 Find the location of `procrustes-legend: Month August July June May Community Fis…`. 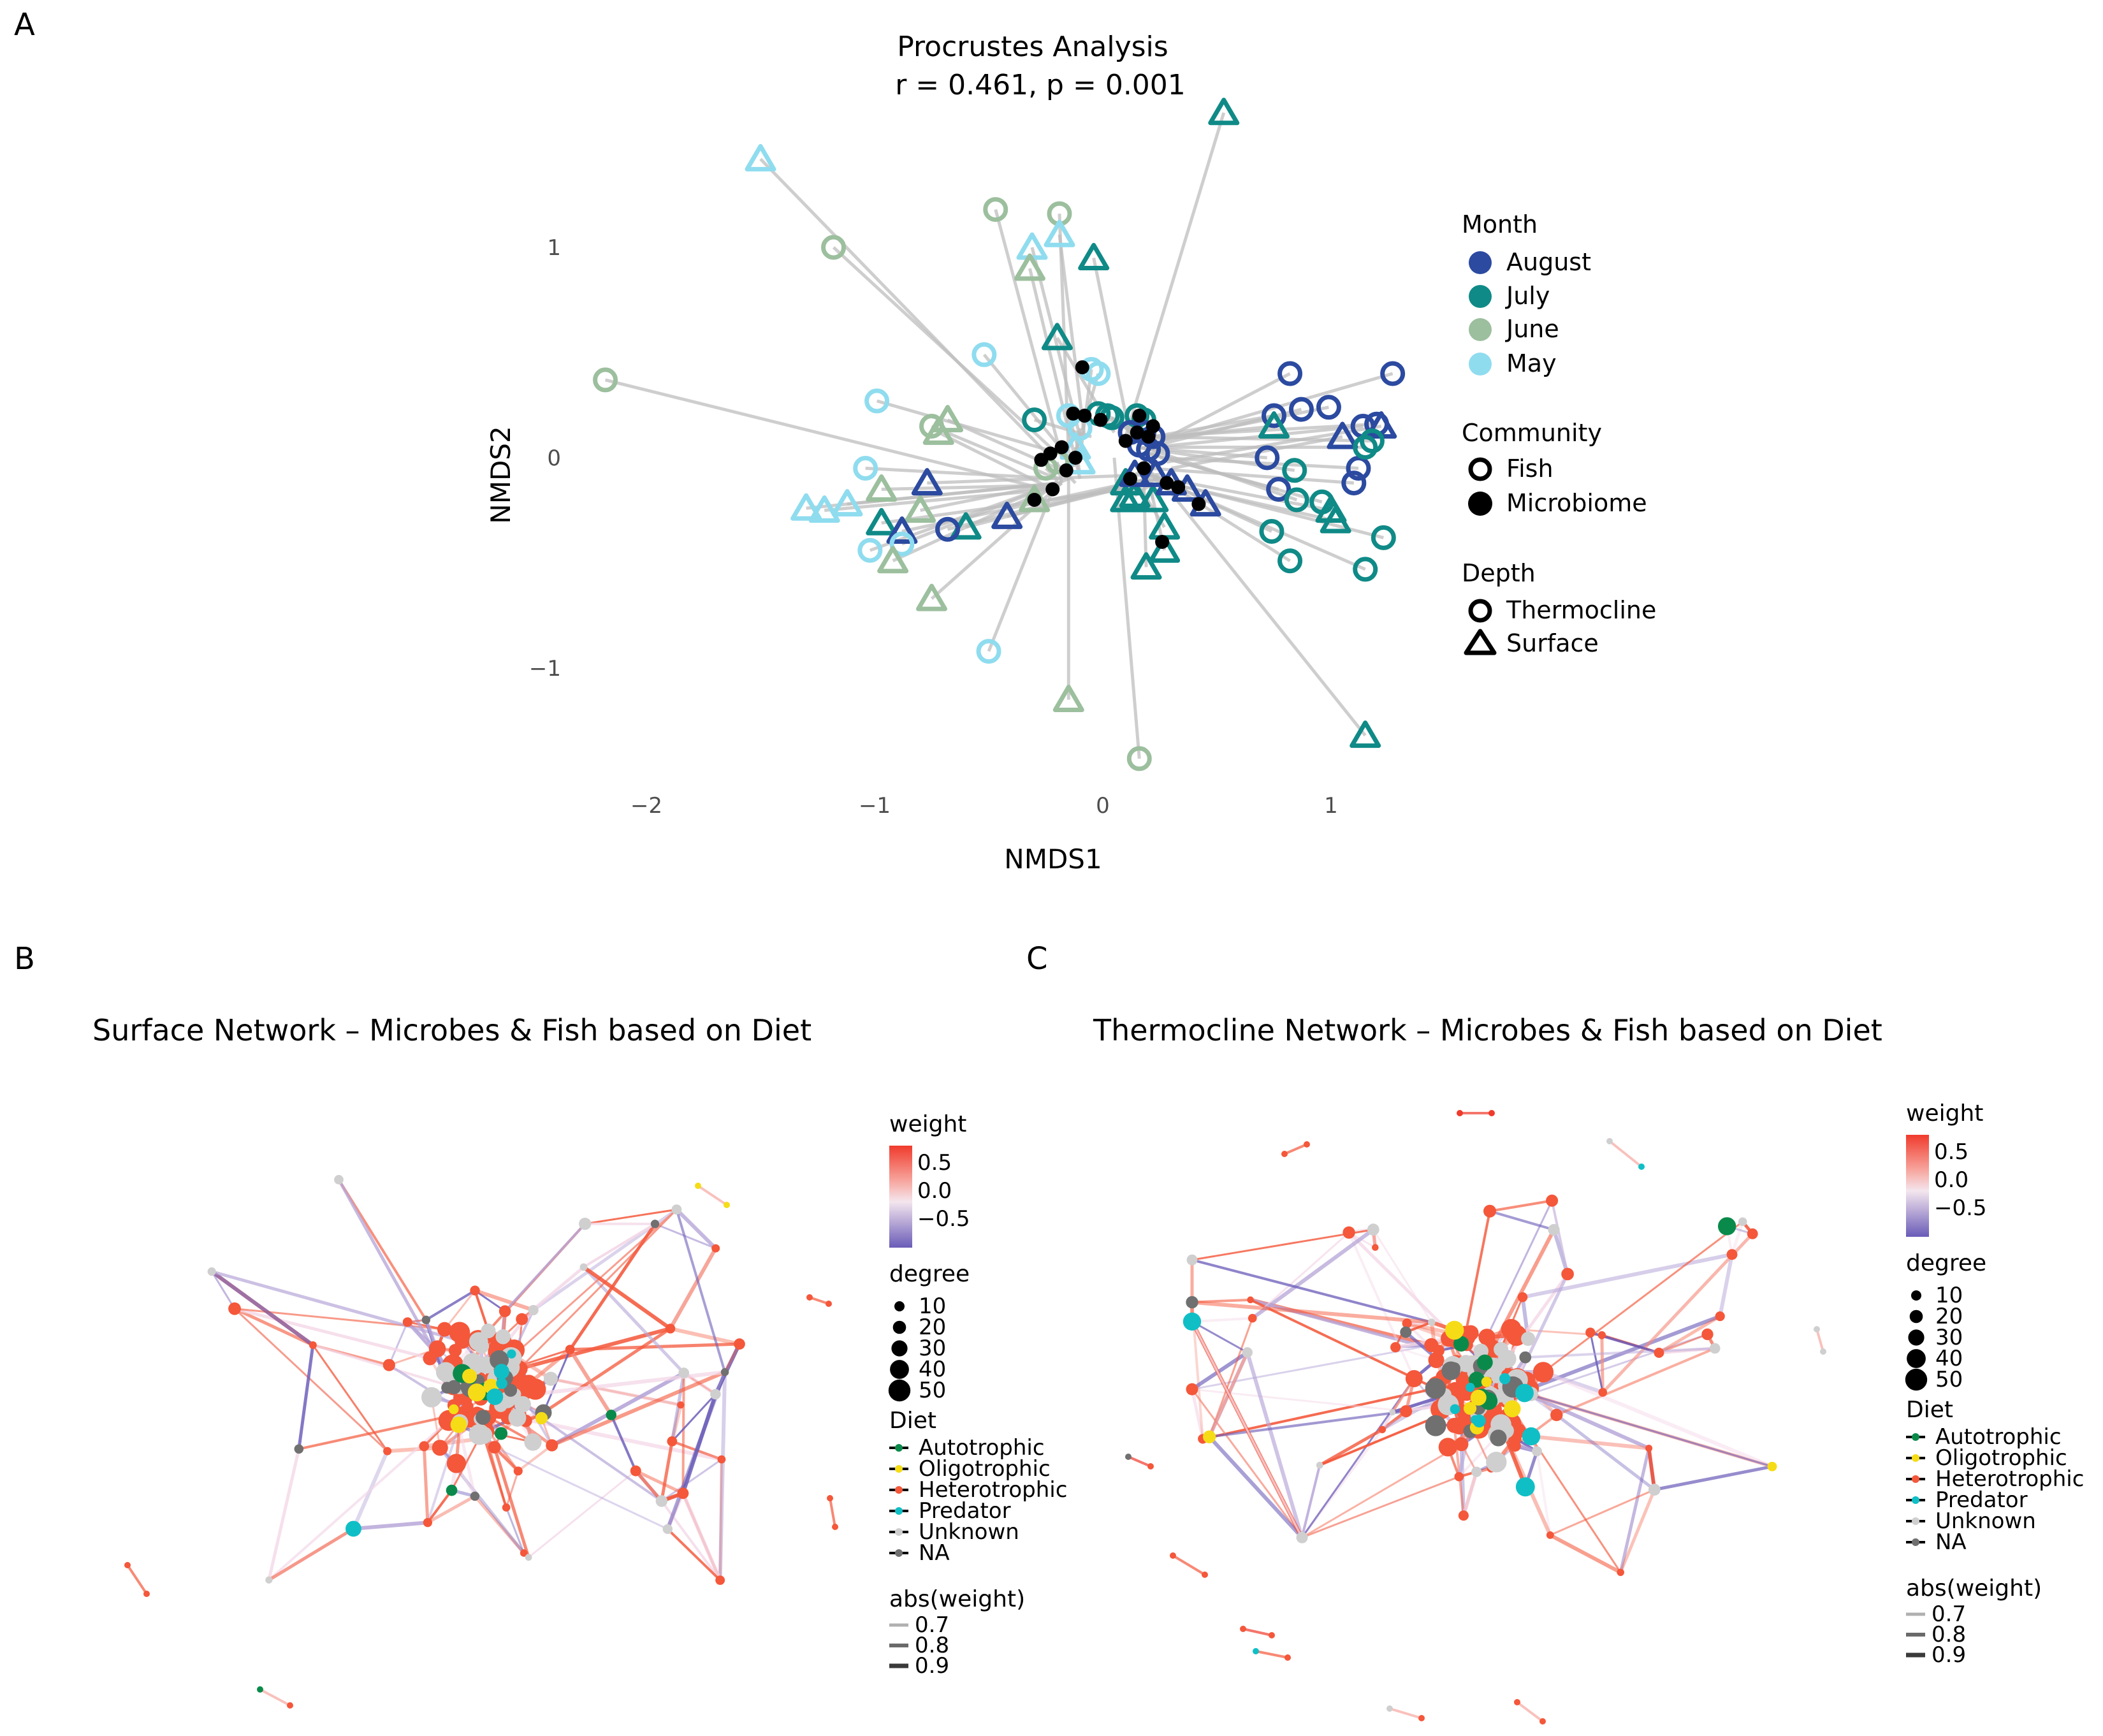

procrustes-legend: Month August July June May Community Fis… is located at coordinates (1559, 433).